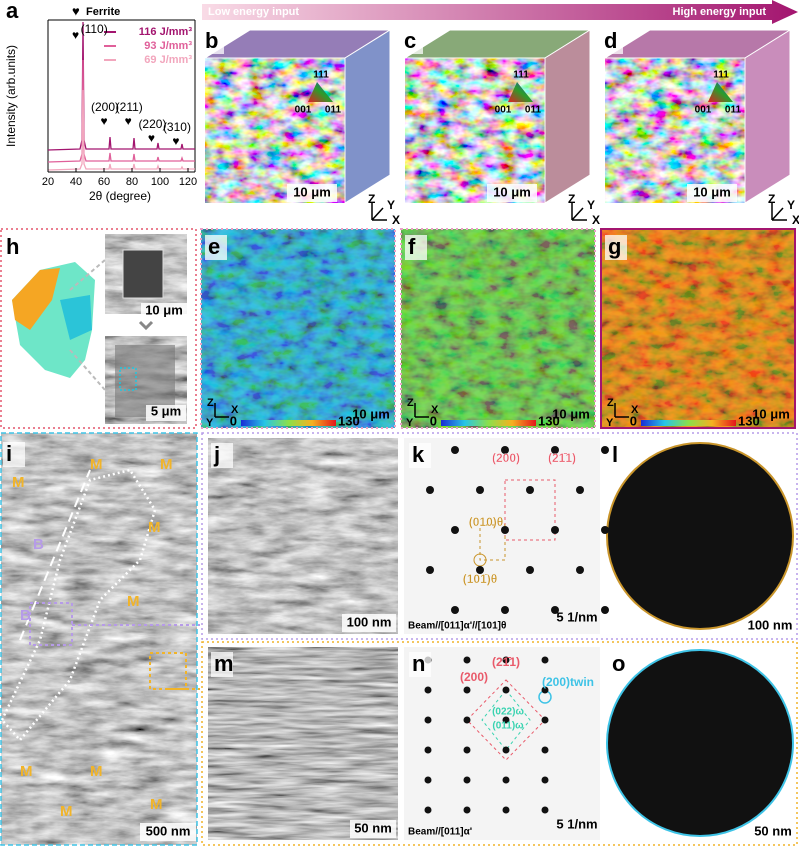 The height and width of the screenshot is (852, 799). I want to click on df-border, so click(700, 536).